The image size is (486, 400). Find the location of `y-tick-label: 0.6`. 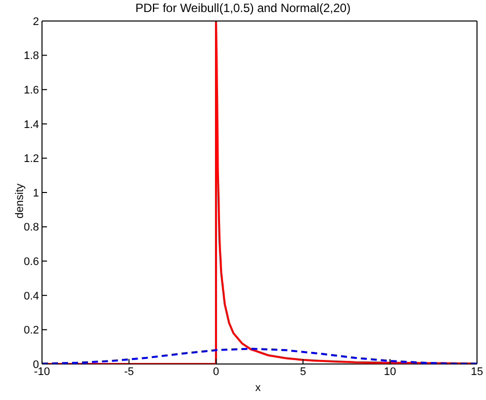

y-tick-label: 0.6 is located at coordinates (31, 262).